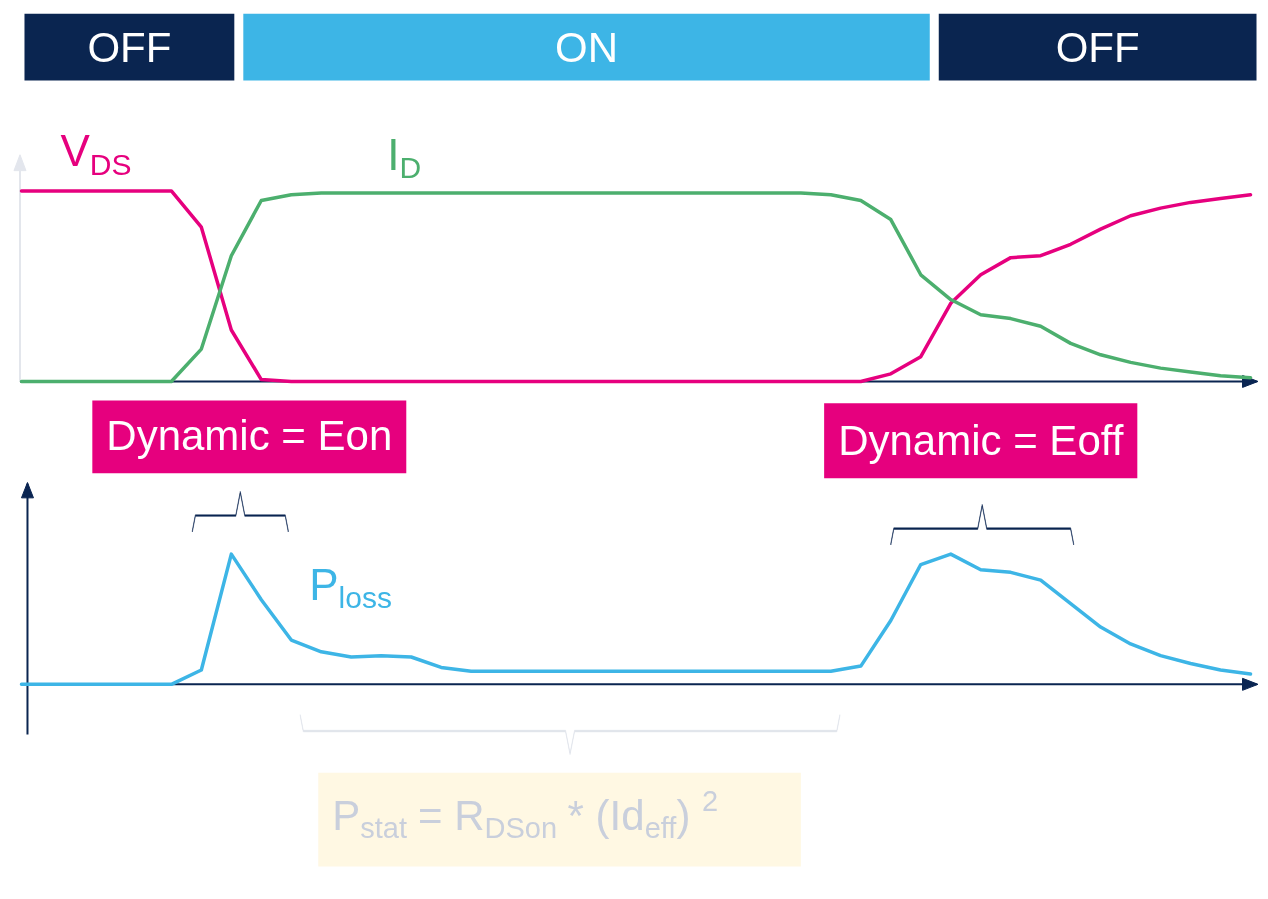 This screenshot has height=899, width=1268. I want to click on text: ON, so click(587, 47).